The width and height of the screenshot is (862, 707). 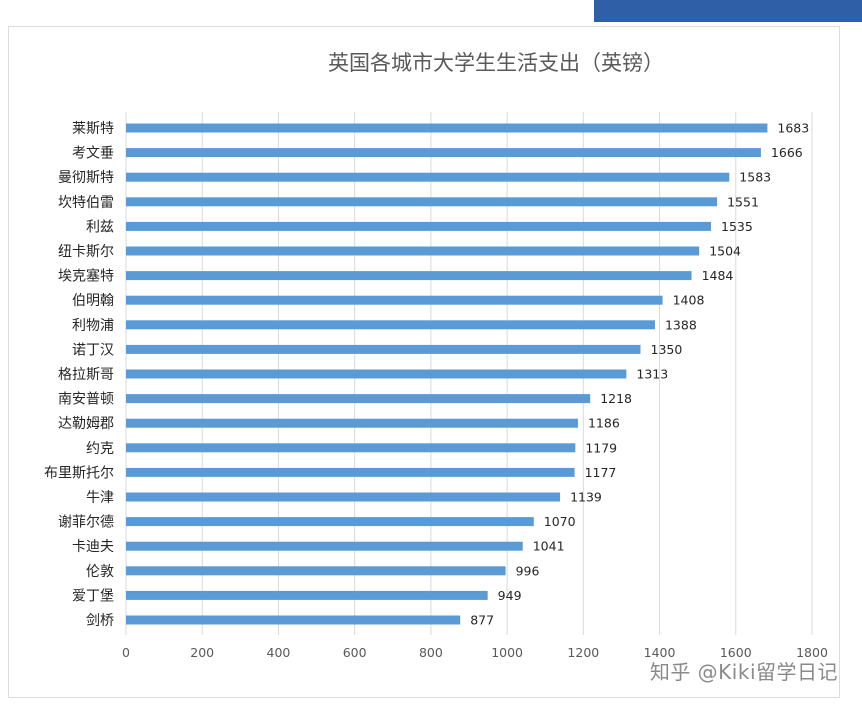 What do you see at coordinates (743, 201) in the screenshot?
I see `value-label: 1551` at bounding box center [743, 201].